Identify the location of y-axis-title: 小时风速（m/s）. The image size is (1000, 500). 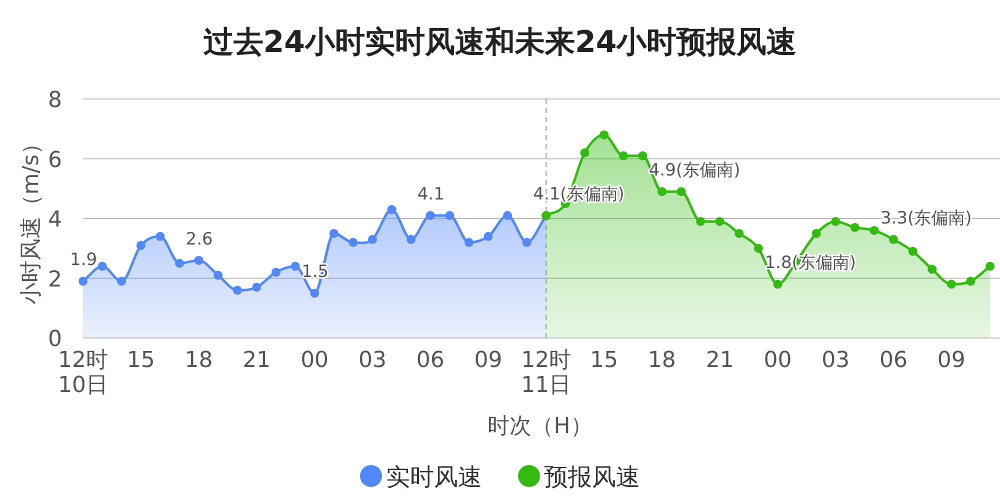
(31, 218).